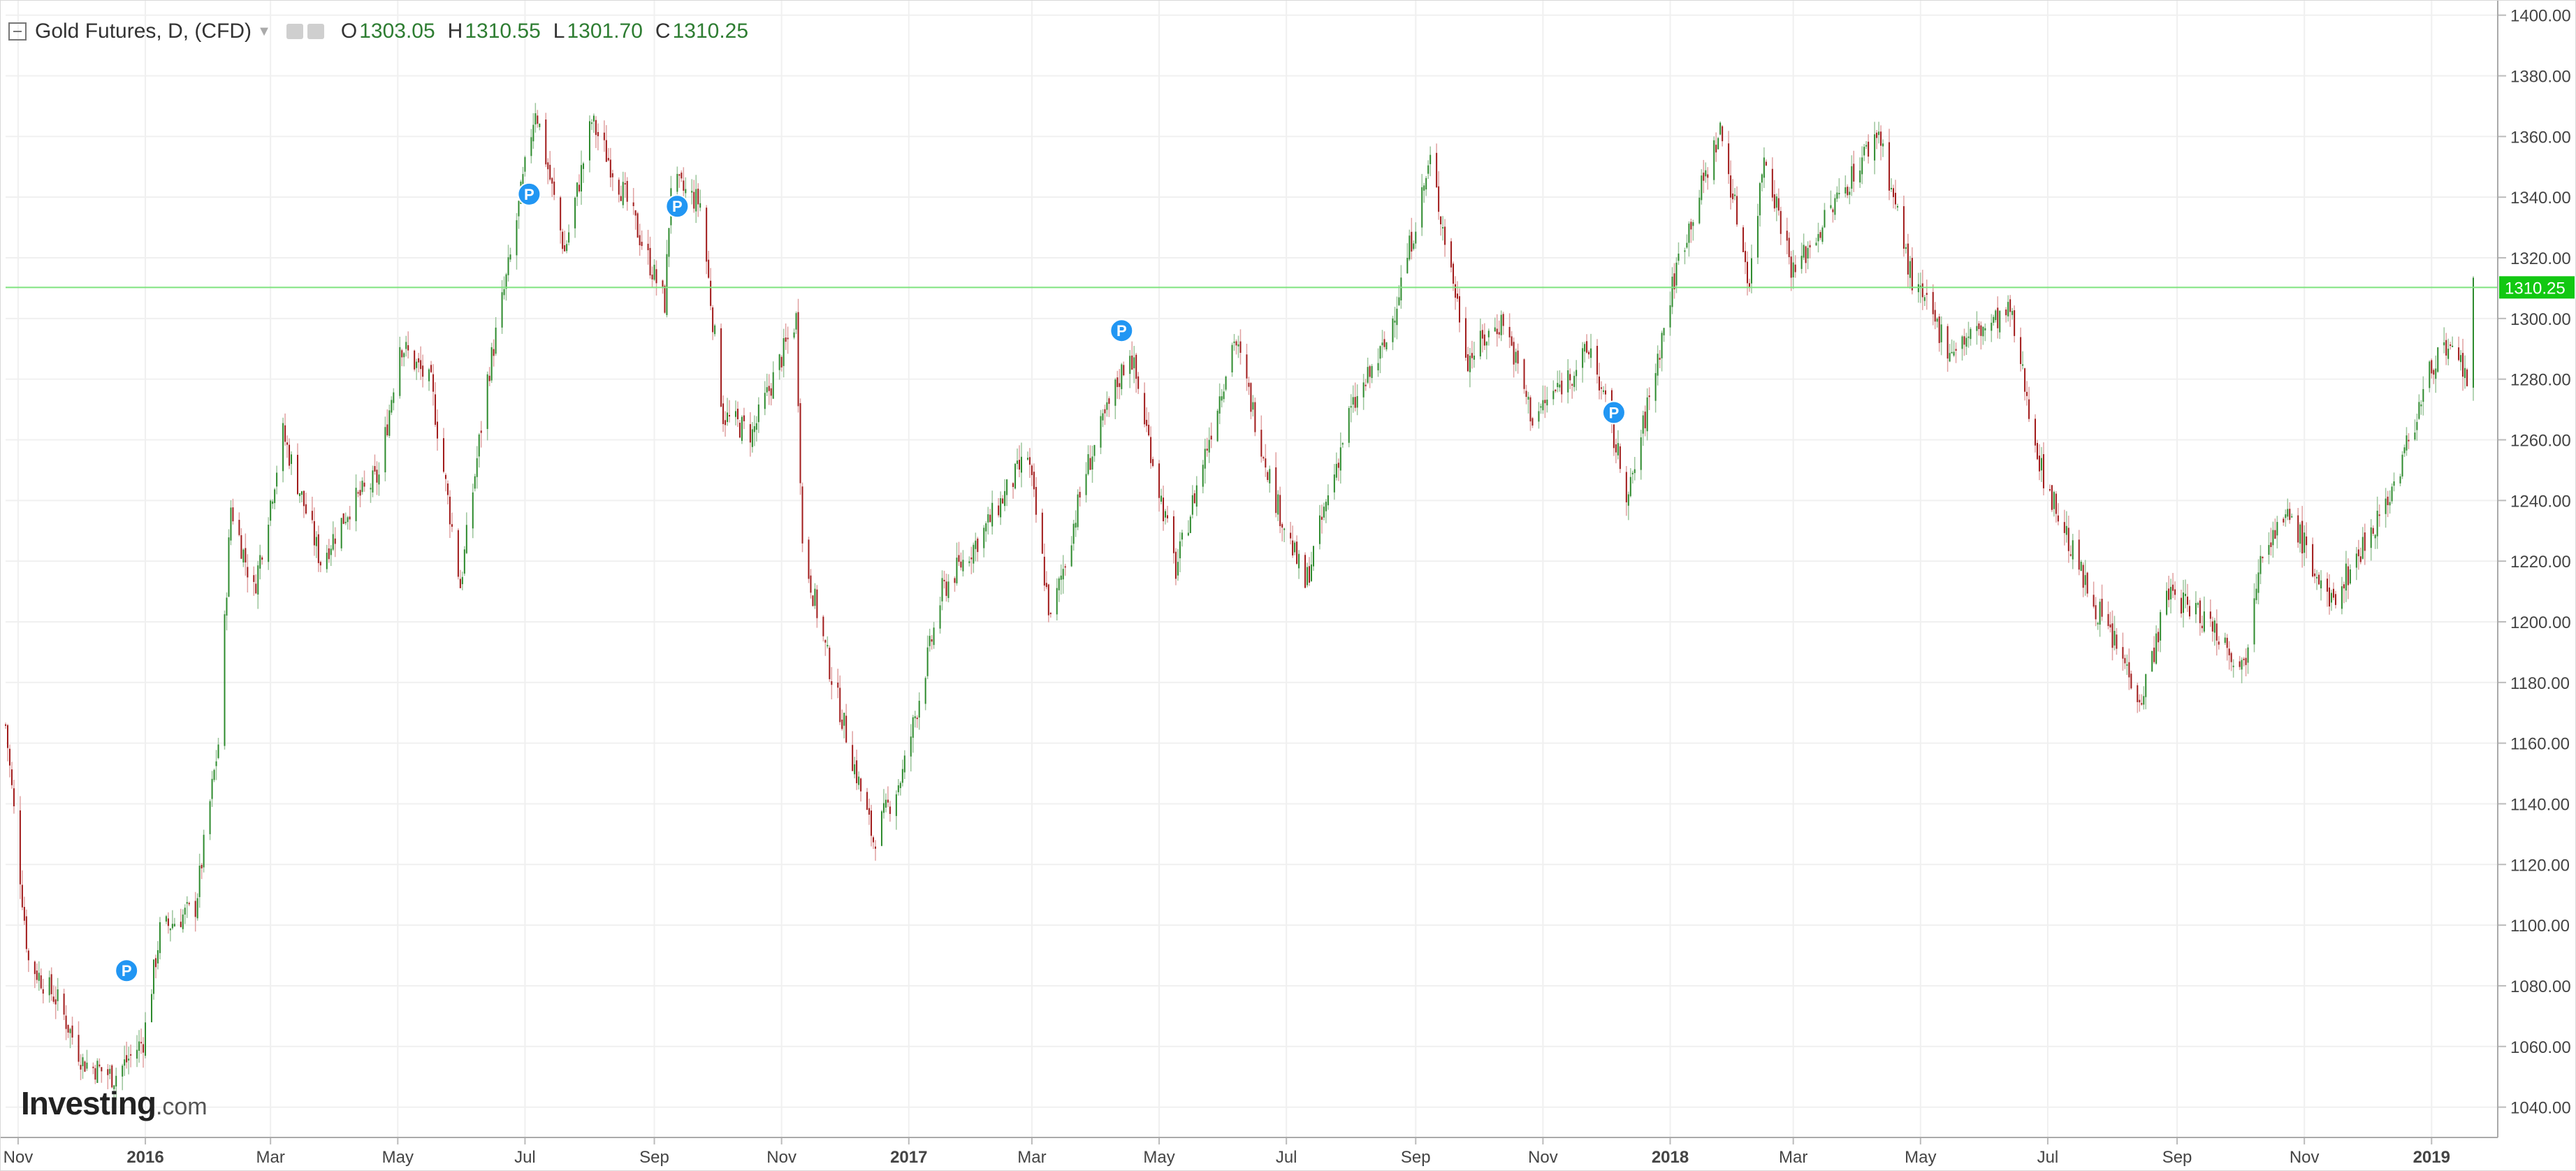 The height and width of the screenshot is (1171, 2576). I want to click on x-tick-label: 2018, so click(1670, 1157).